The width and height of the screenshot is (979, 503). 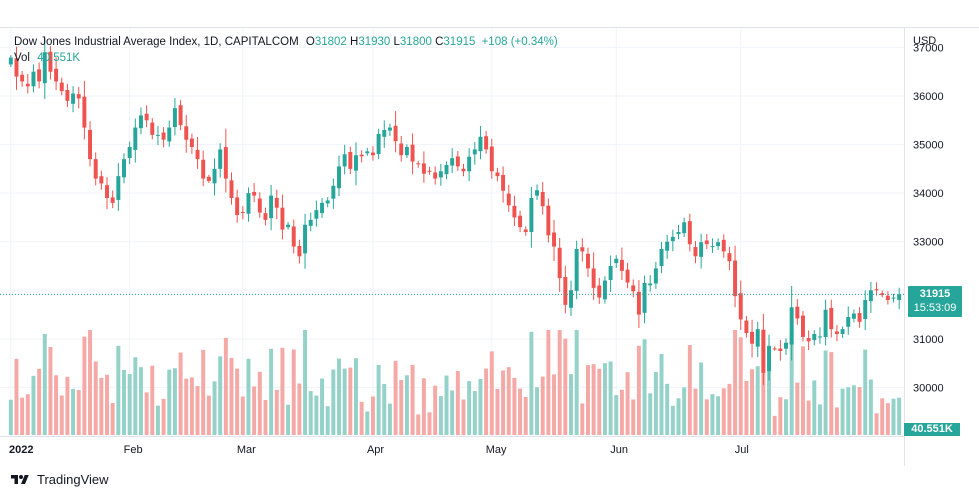 What do you see at coordinates (330, 42) in the screenshot?
I see `open-value: 31802` at bounding box center [330, 42].